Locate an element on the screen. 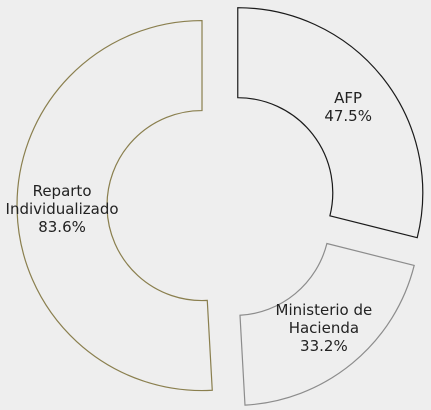  category-label: Ministerio de Hacienda is located at coordinates (324, 319).